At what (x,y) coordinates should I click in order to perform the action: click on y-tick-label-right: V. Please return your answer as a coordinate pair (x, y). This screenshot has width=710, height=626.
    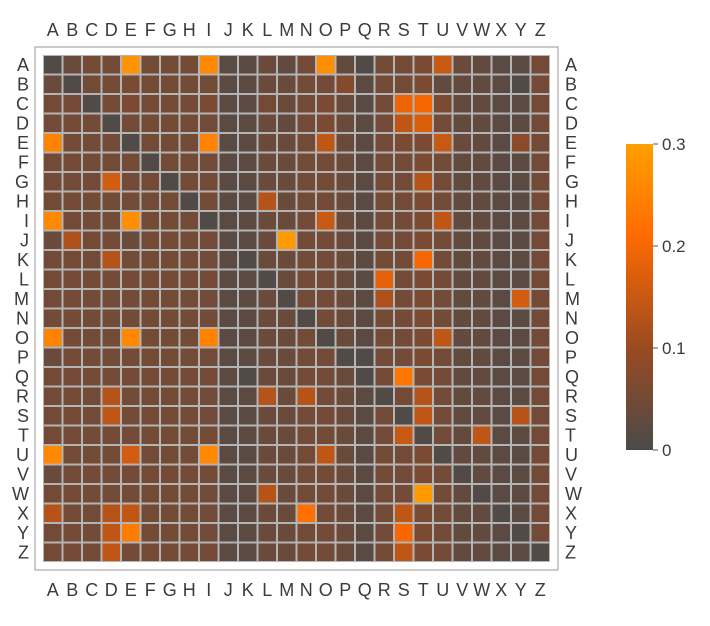
    Looking at the image, I should click on (571, 474).